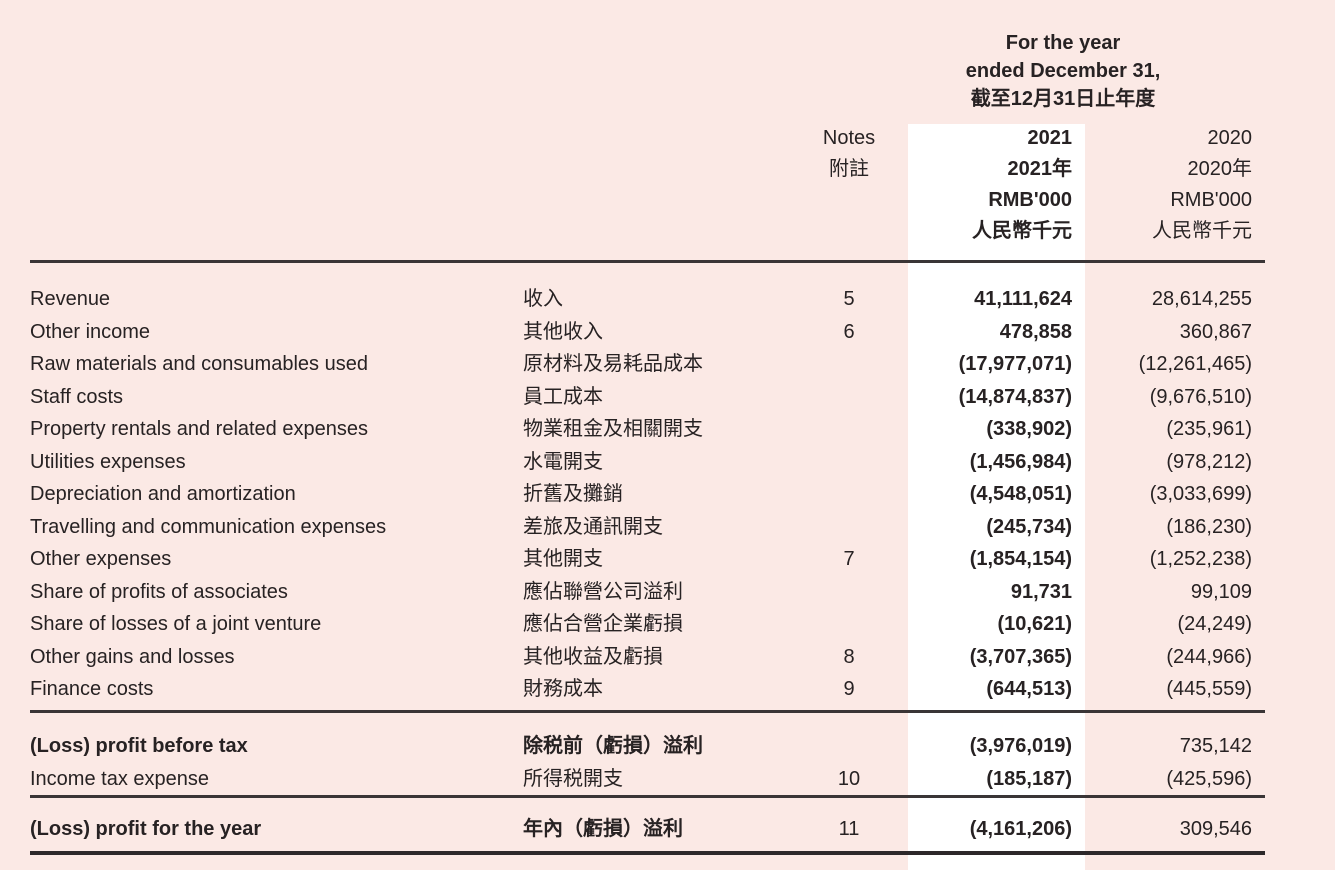 This screenshot has height=870, width=1335. What do you see at coordinates (1020, 829) in the screenshot?
I see `row-value-2021: (4,161,206)` at bounding box center [1020, 829].